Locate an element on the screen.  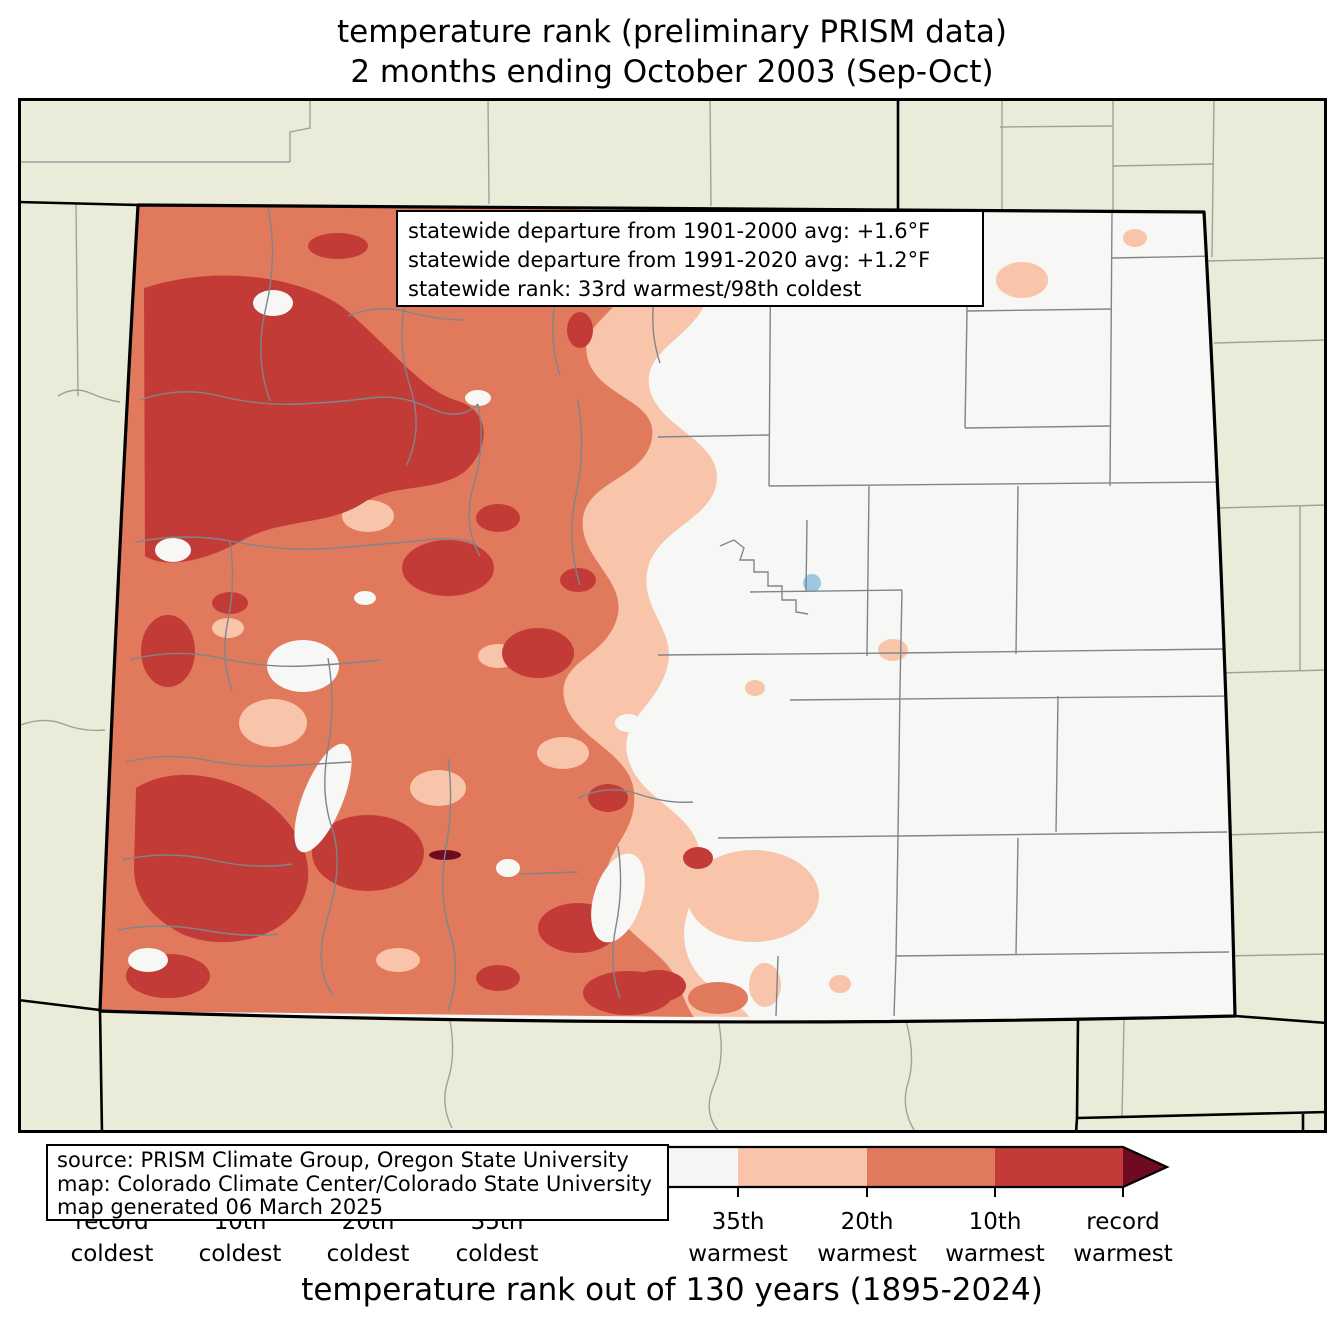
generated-date-line: map generated 06 March 2025 is located at coordinates (220, 1207).